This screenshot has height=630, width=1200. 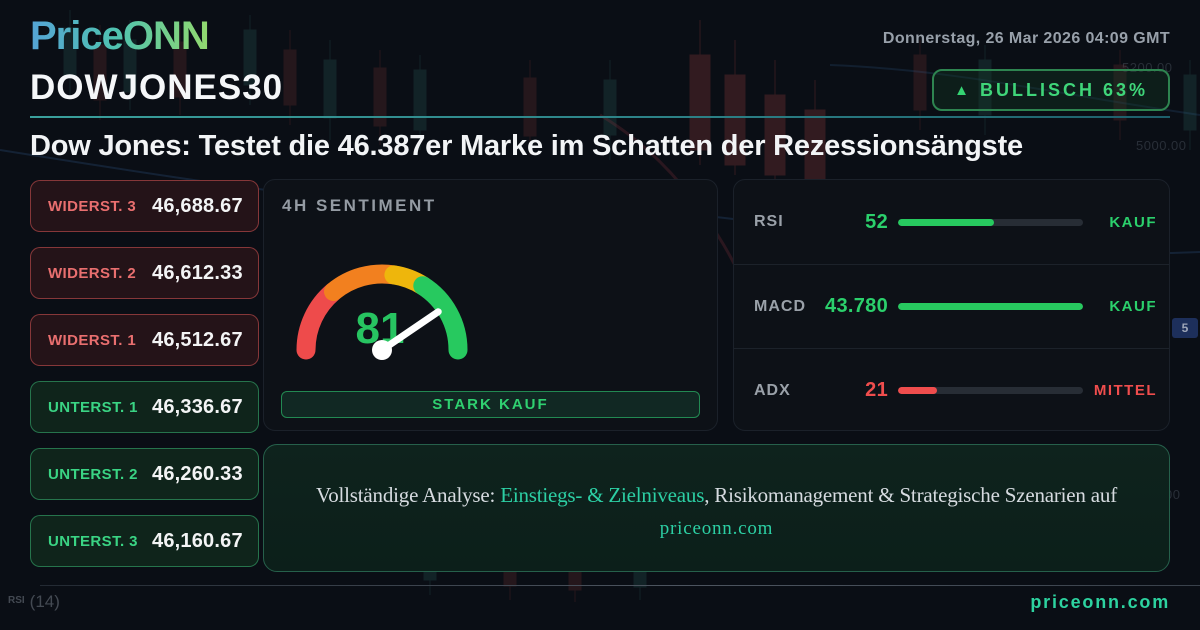 I want to click on sentiment-badge: ▲ BULLISCH 63%, so click(x=1051, y=90).